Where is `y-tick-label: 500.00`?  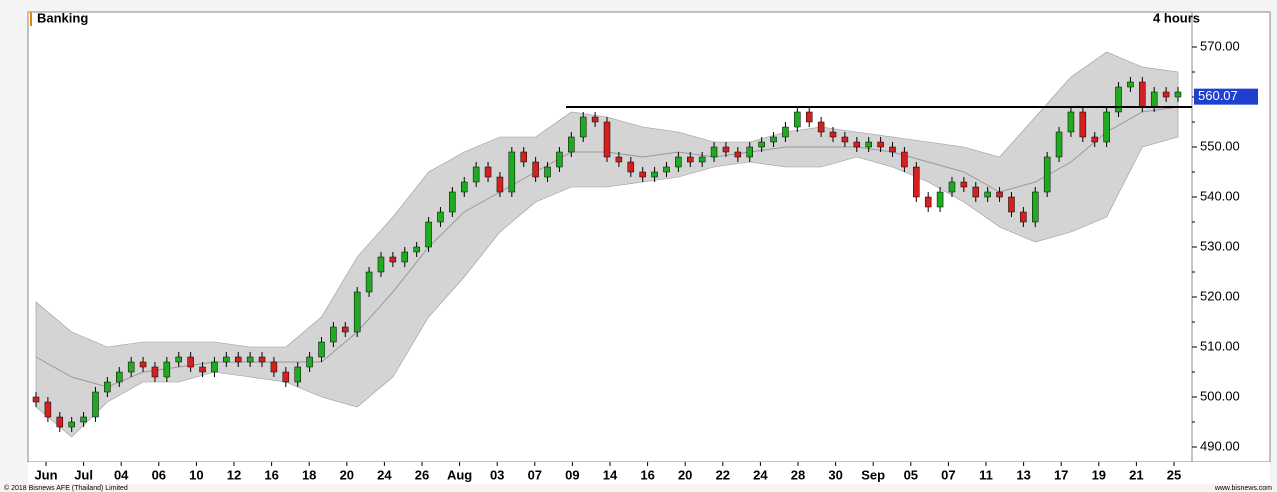 y-tick-label: 500.00 is located at coordinates (1220, 395).